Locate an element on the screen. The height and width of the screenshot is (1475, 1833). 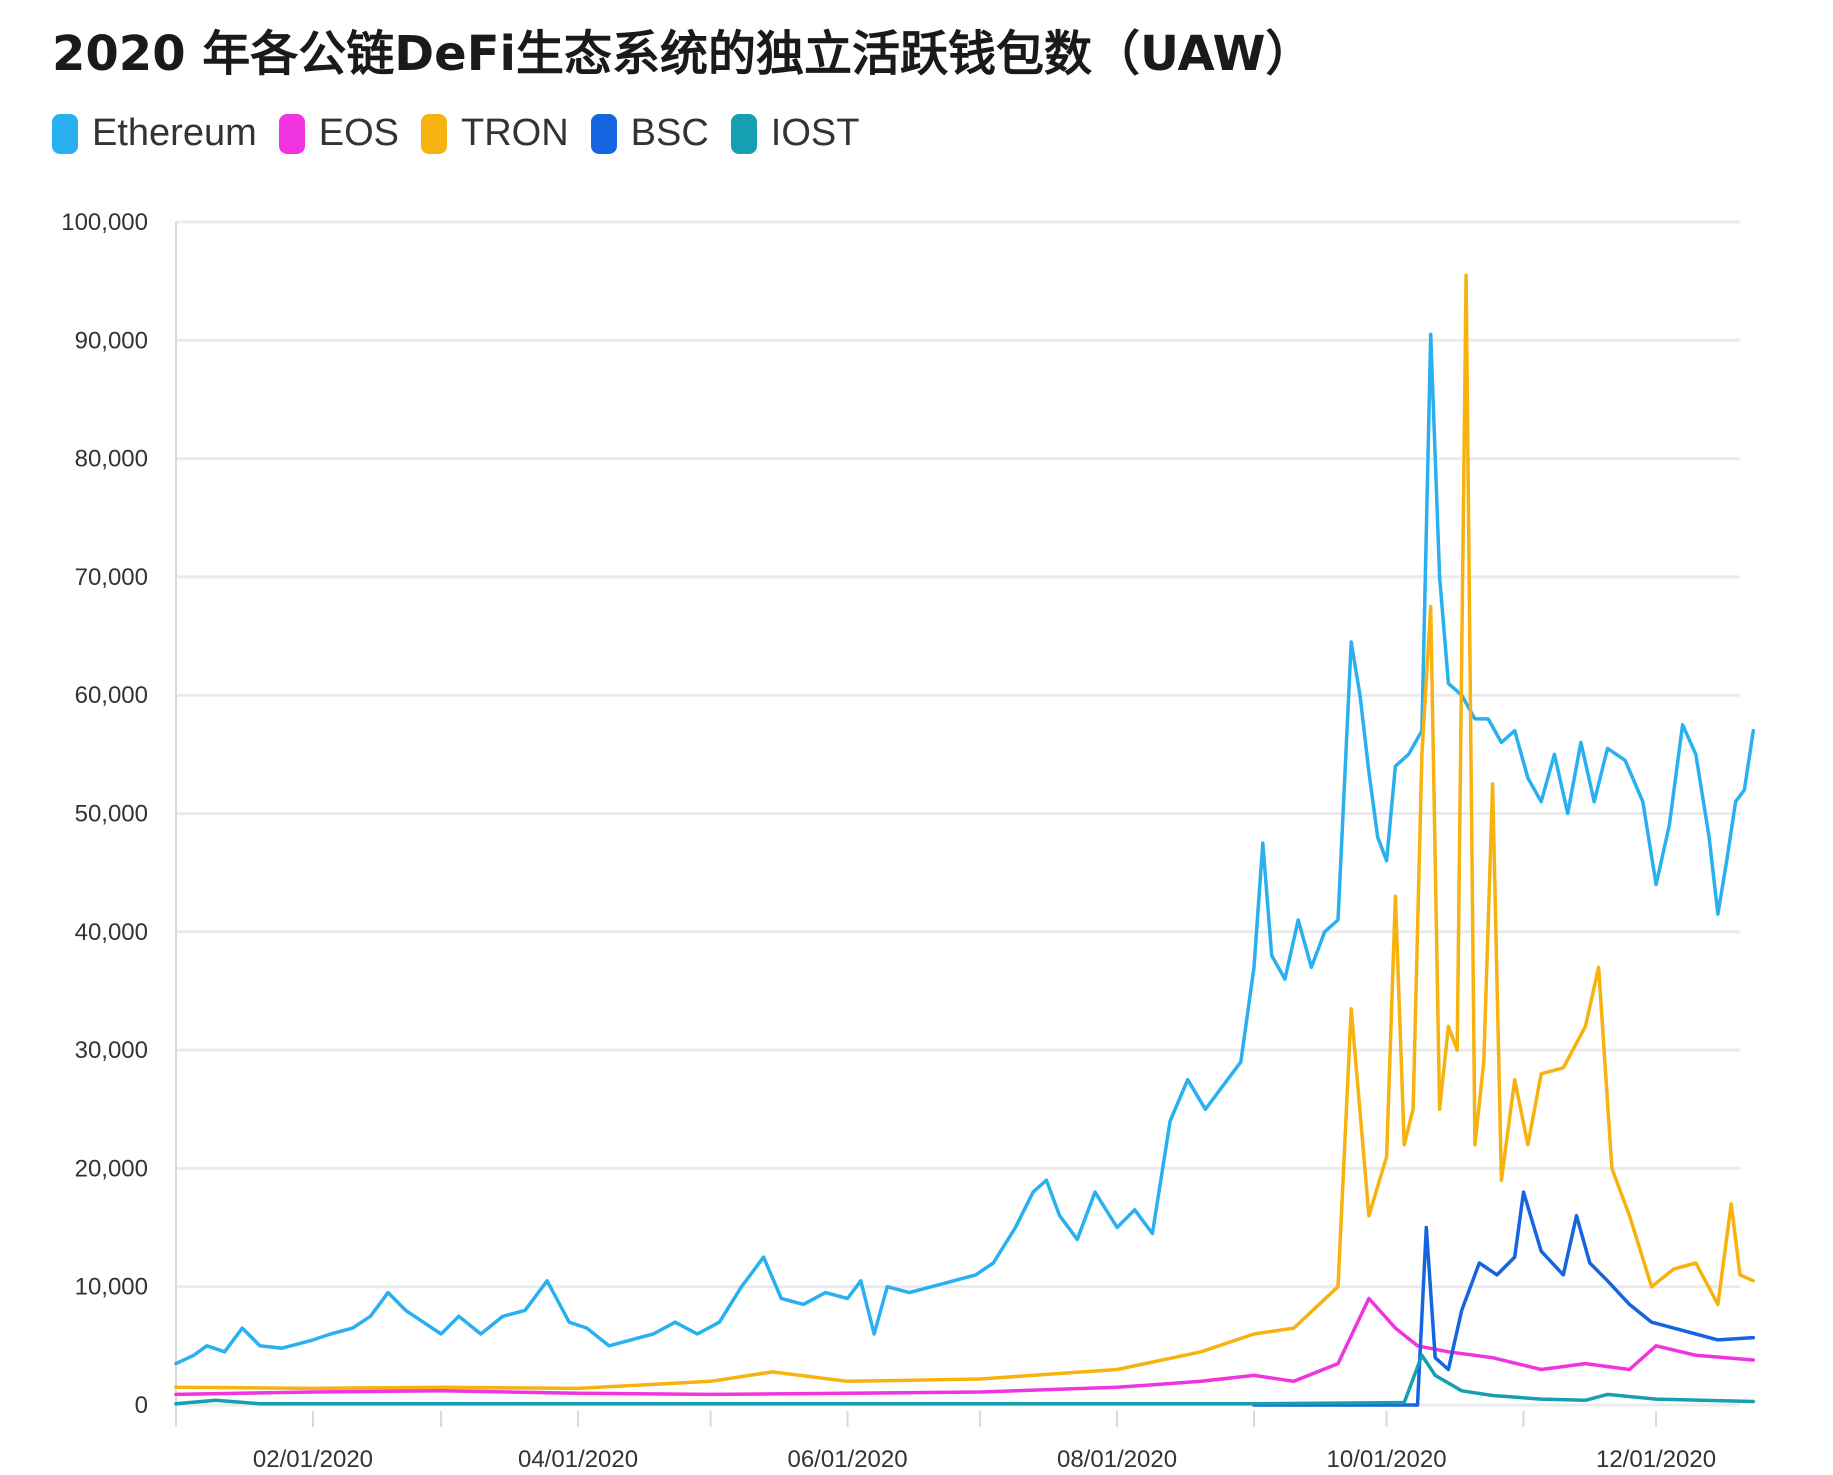
y-tick-label: 50,000 is located at coordinates (111, 814).